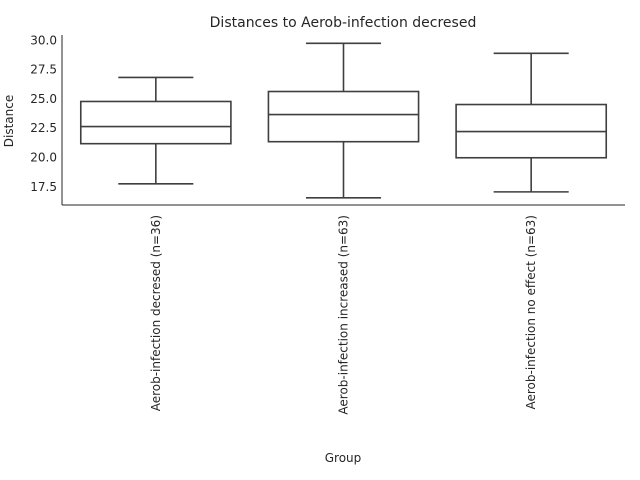  I want to click on x-axis-label: Group, so click(343, 458).